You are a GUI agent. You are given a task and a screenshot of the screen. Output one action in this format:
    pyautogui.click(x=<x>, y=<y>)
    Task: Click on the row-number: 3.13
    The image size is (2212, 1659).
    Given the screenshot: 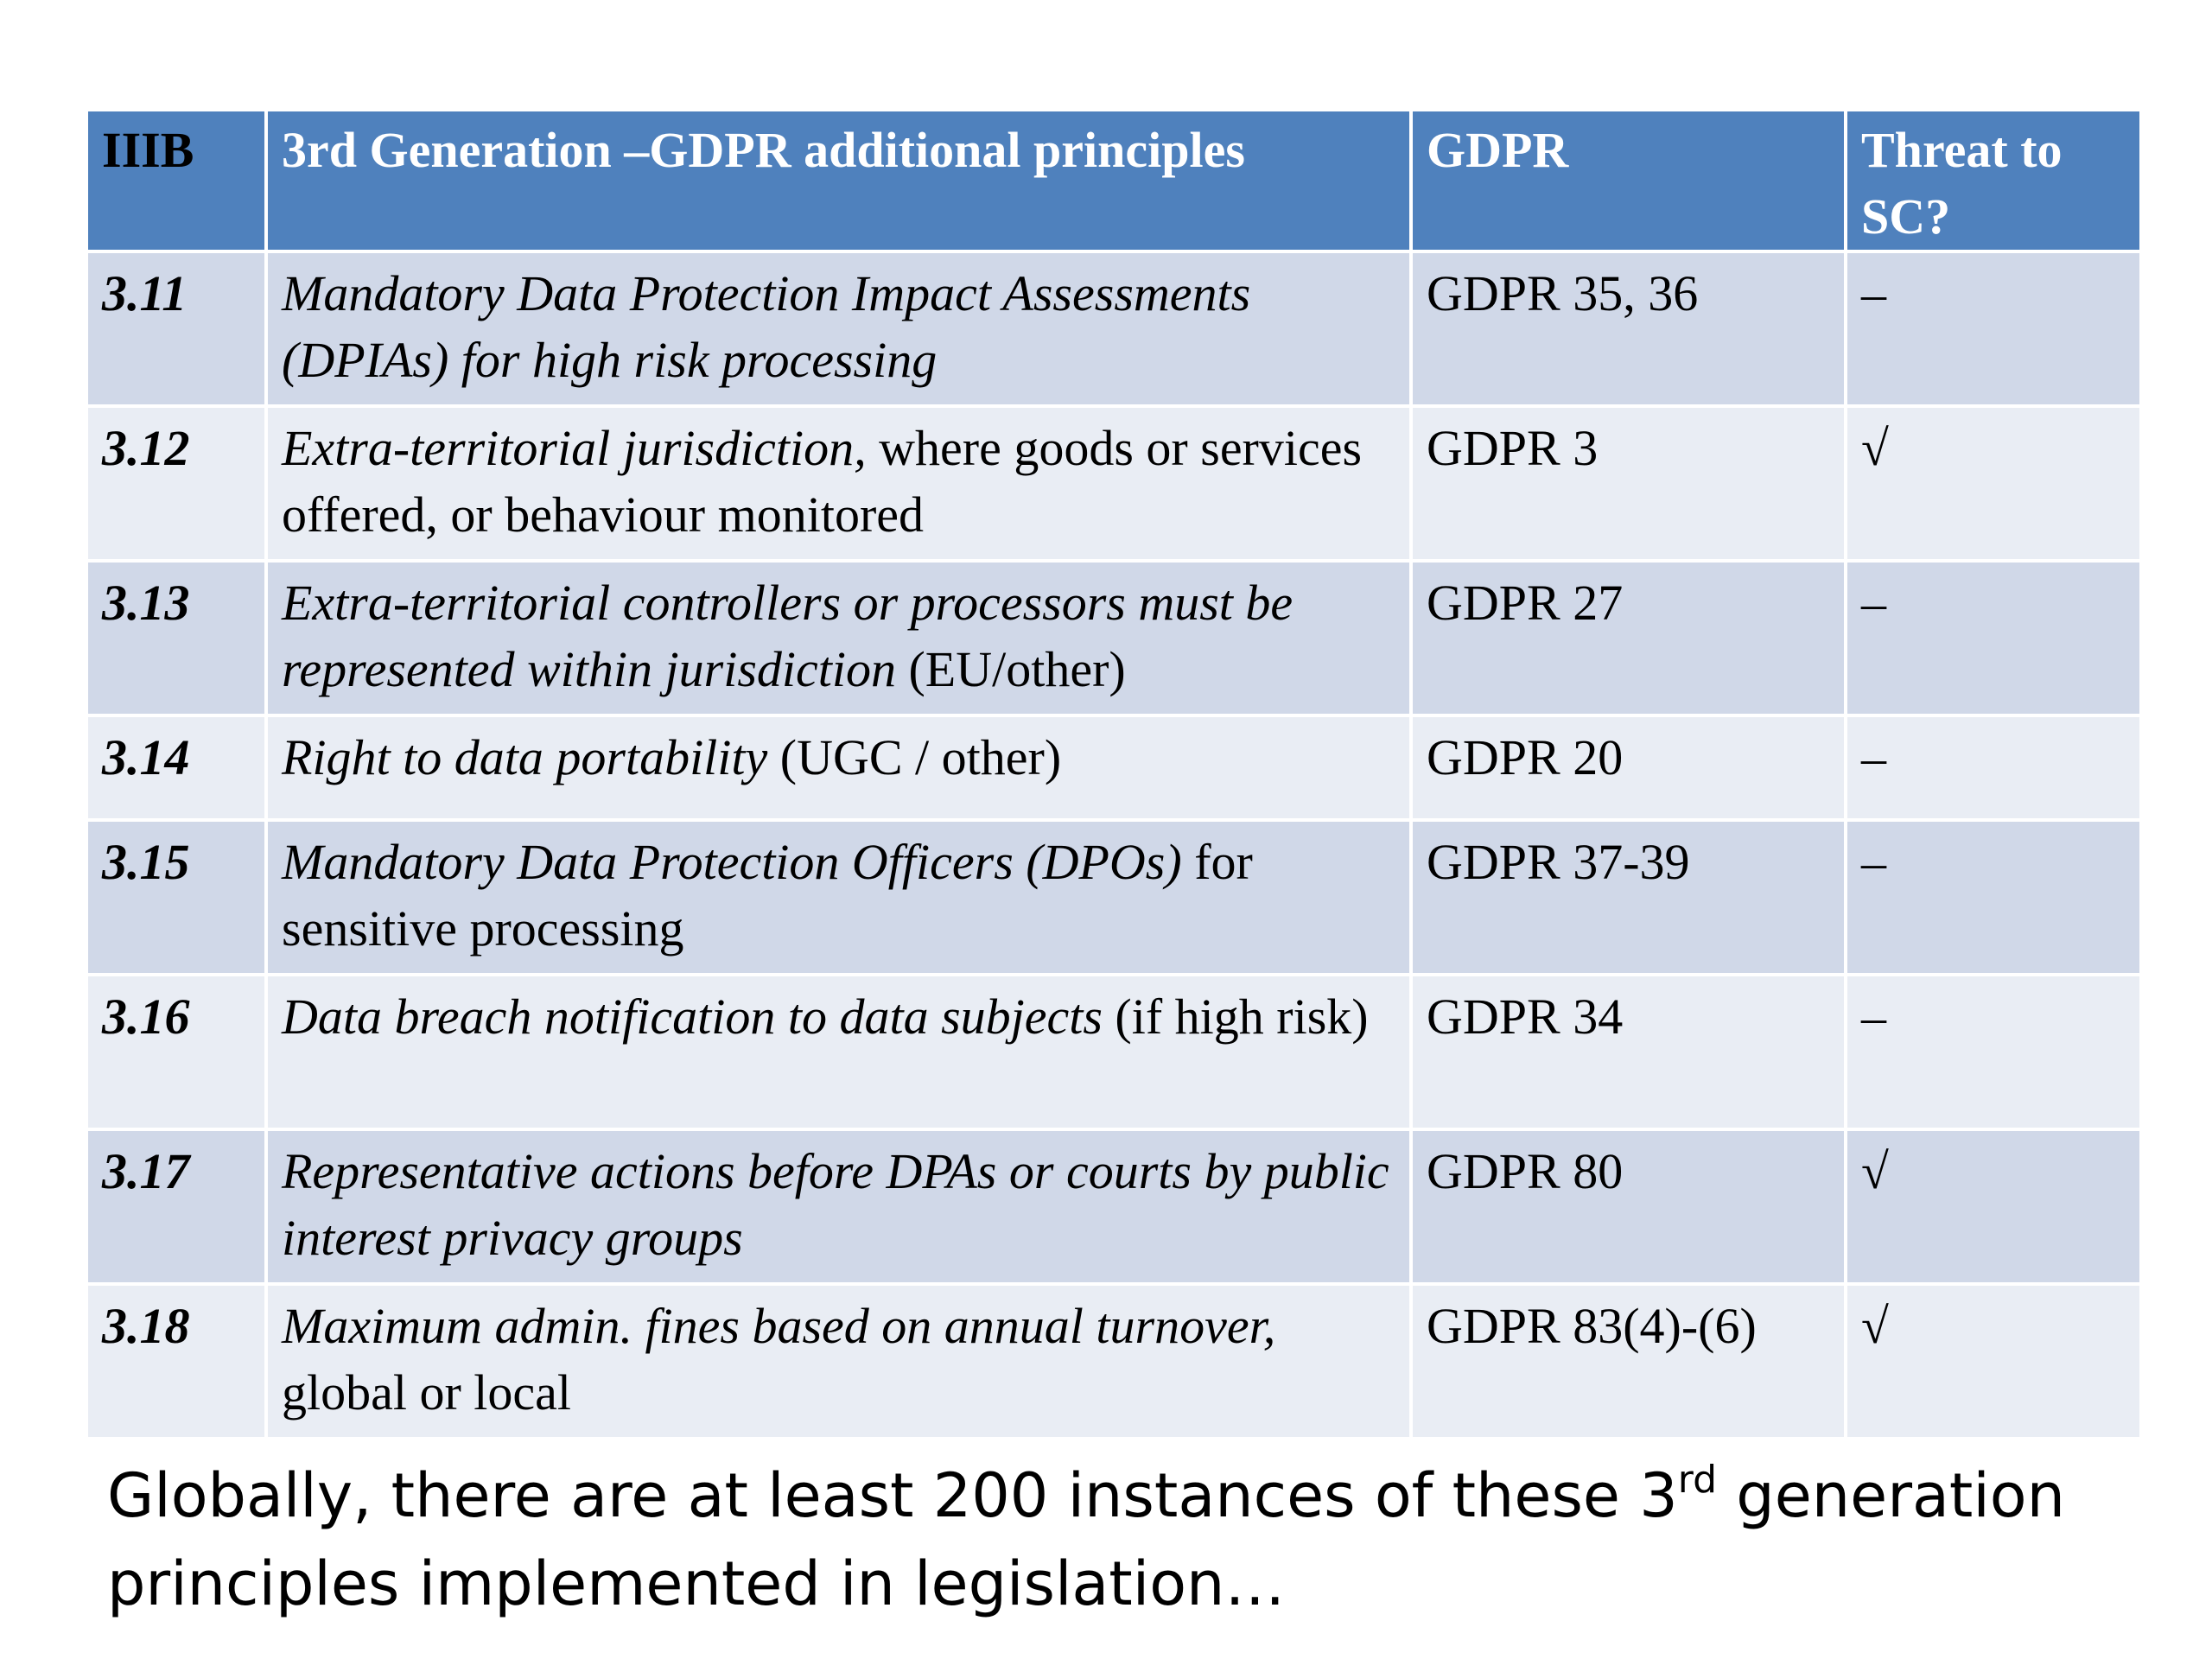 What is the action you would take?
    pyautogui.click(x=176, y=638)
    